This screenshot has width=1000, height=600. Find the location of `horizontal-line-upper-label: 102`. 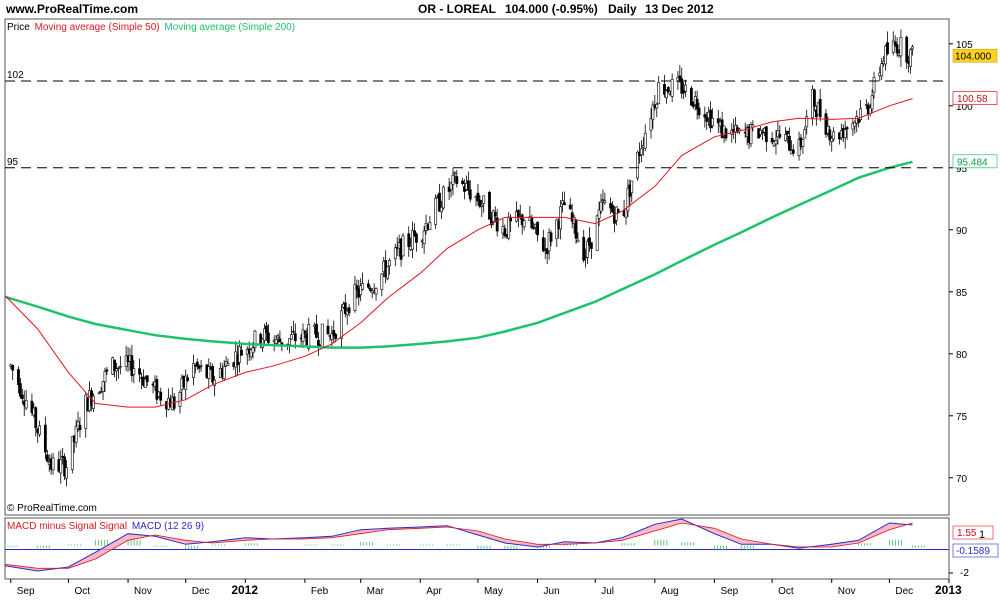

horizontal-line-upper-label: 102 is located at coordinates (15, 75).